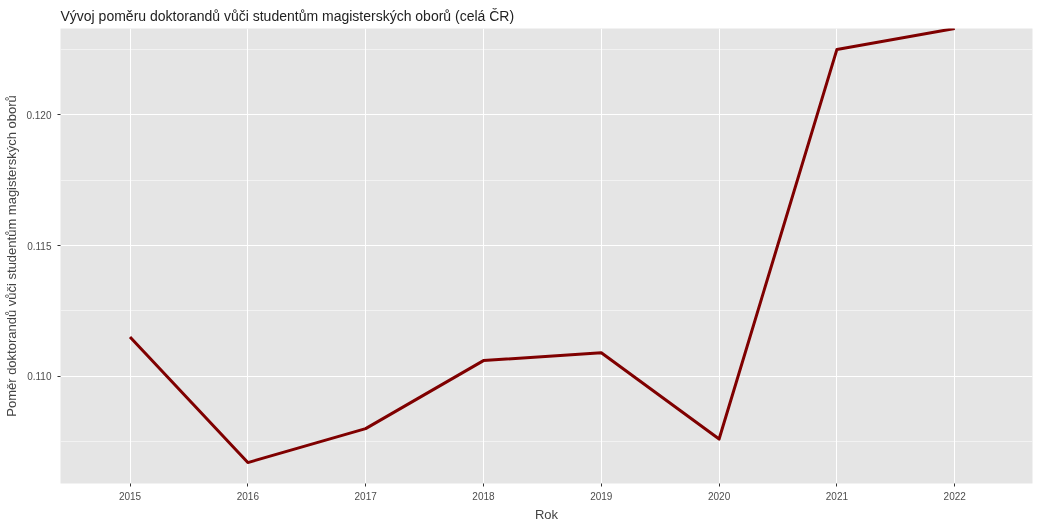  I want to click on y-tick-label: 0.110, so click(39, 377).